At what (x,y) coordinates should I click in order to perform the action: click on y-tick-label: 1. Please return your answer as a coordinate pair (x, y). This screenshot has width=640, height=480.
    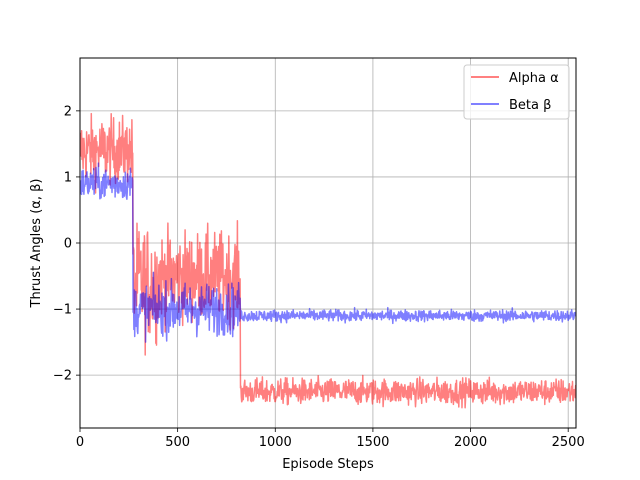
    Looking at the image, I should click on (68, 177).